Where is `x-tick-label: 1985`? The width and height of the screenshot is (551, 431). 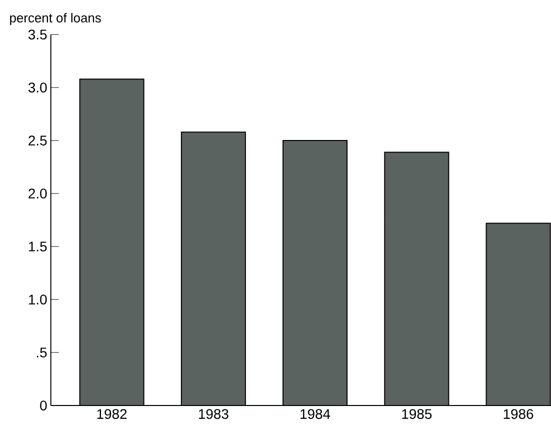 x-tick-label: 1985 is located at coordinates (417, 414).